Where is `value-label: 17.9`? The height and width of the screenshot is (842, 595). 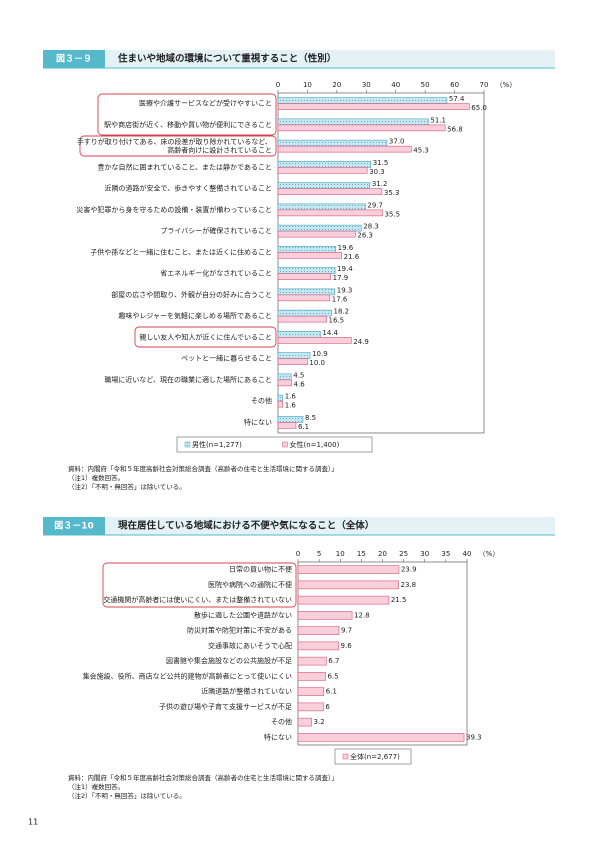
value-label: 17.9 is located at coordinates (341, 278).